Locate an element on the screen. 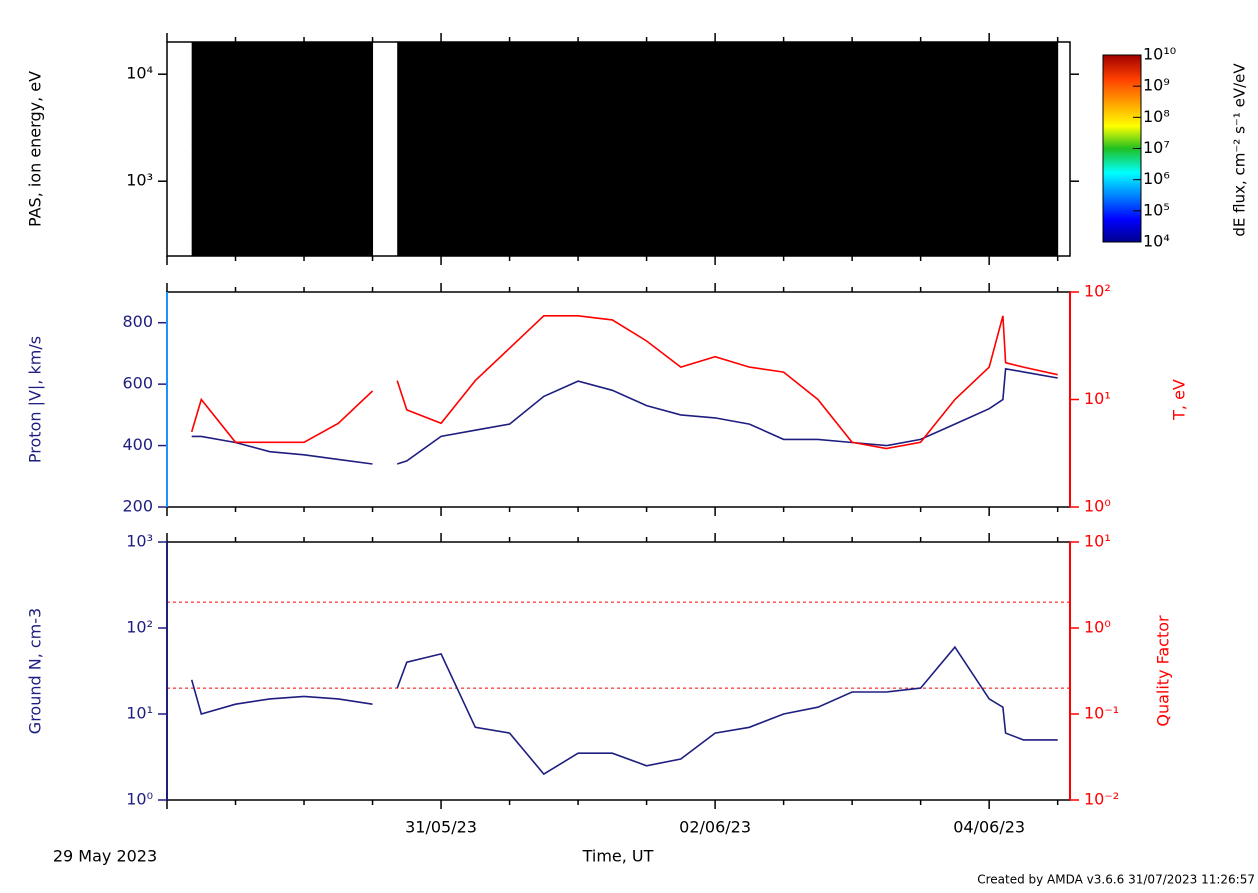  colorbar-tick-label: 10⁴ is located at coordinates (1156, 241).